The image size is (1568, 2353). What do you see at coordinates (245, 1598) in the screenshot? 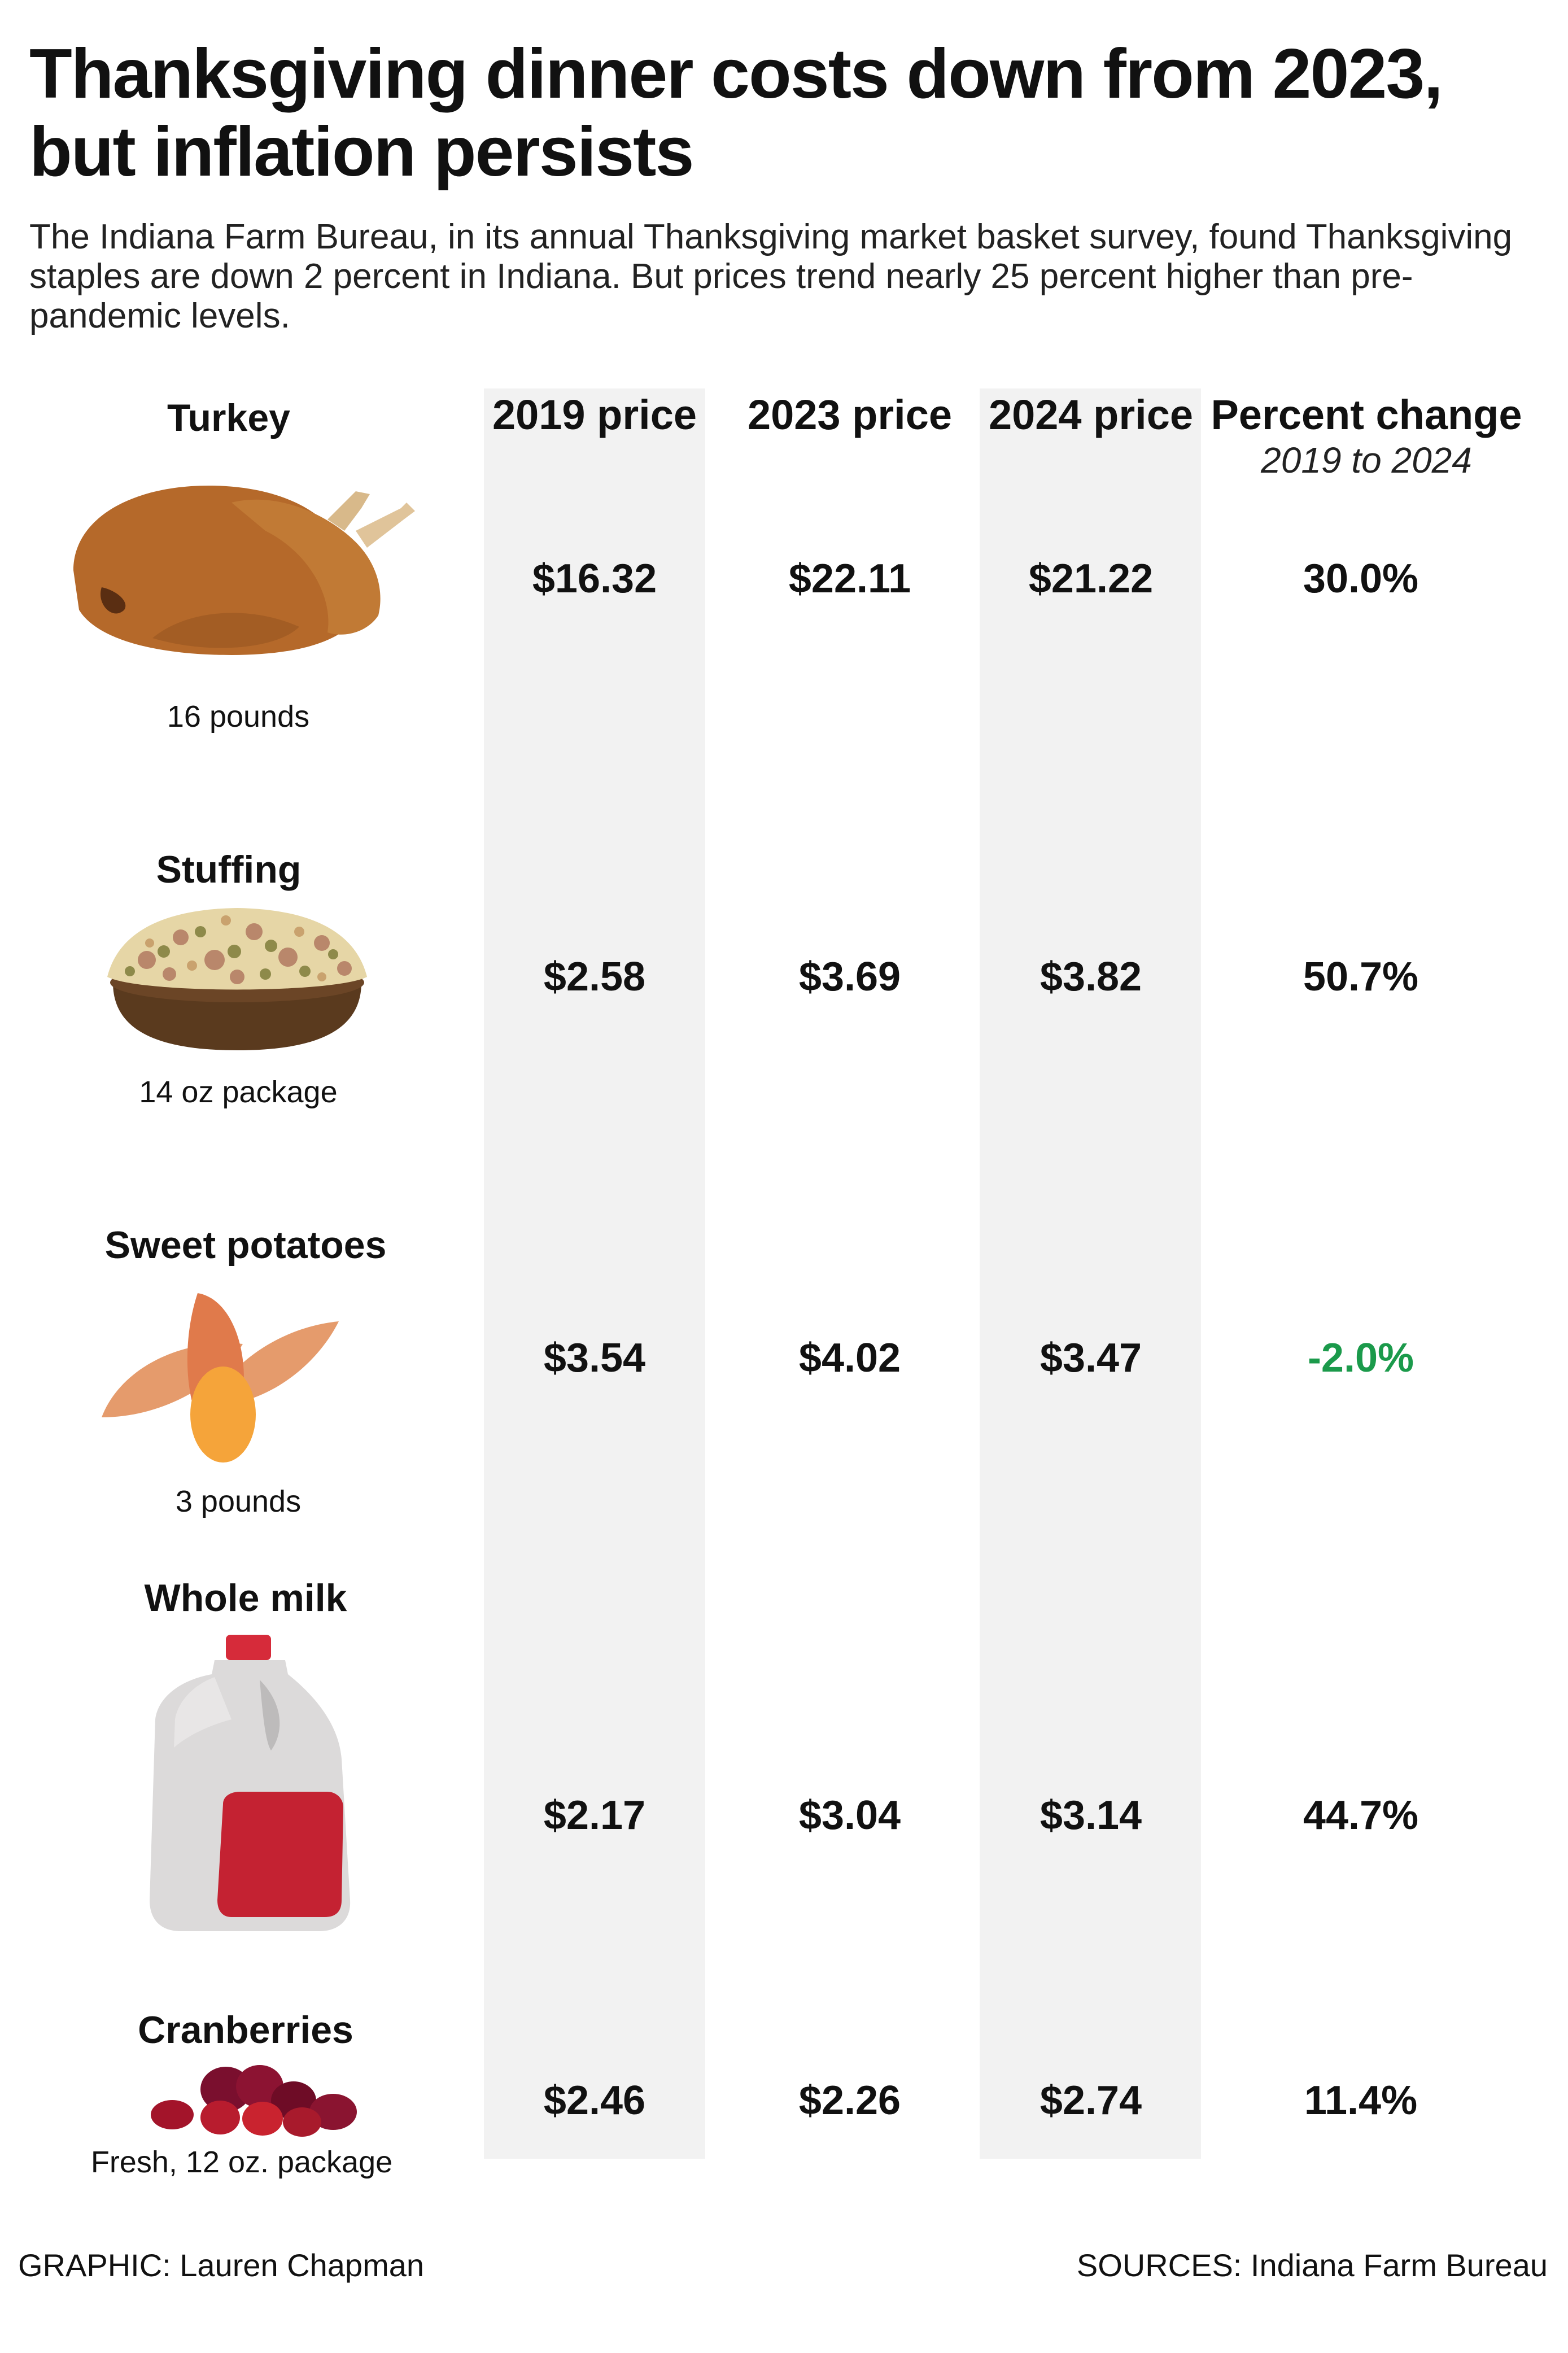
I see `item-name-whole-milk: Whole milk` at bounding box center [245, 1598].